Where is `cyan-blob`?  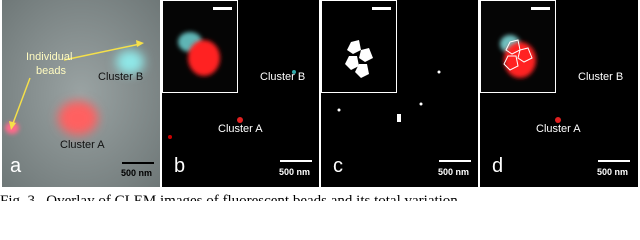 cyan-blob is located at coordinates (130, 62).